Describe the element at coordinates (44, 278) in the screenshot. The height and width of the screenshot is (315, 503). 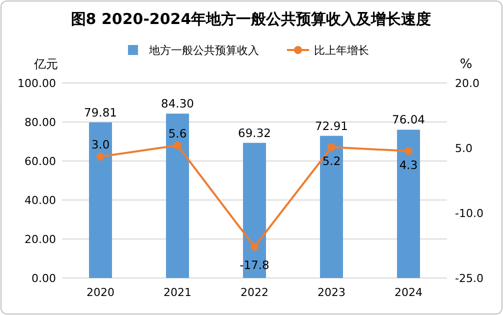
I see `y-tick-label: 0.00` at that location.